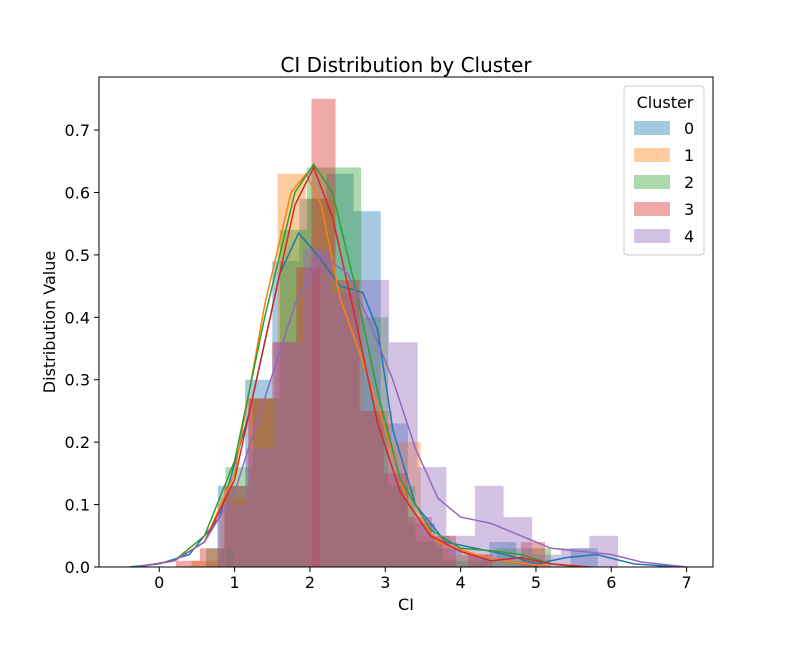  Describe the element at coordinates (665, 102) in the screenshot. I see `legend-title: Cluster` at that location.